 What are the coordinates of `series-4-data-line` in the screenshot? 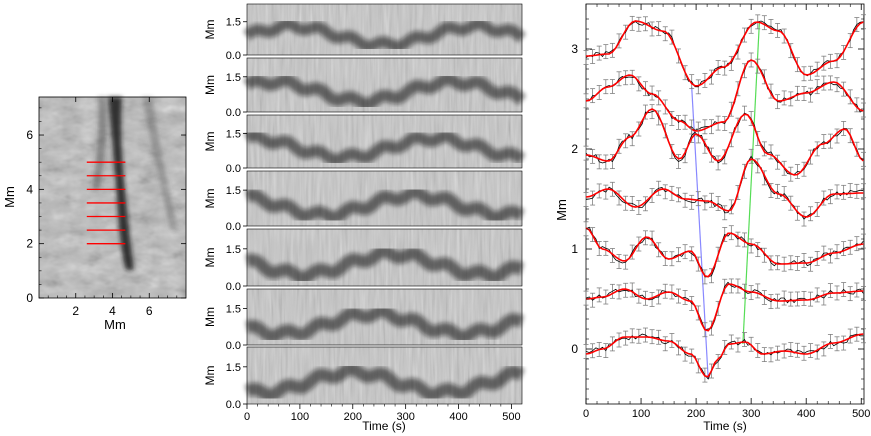 It's located at (724, 252).